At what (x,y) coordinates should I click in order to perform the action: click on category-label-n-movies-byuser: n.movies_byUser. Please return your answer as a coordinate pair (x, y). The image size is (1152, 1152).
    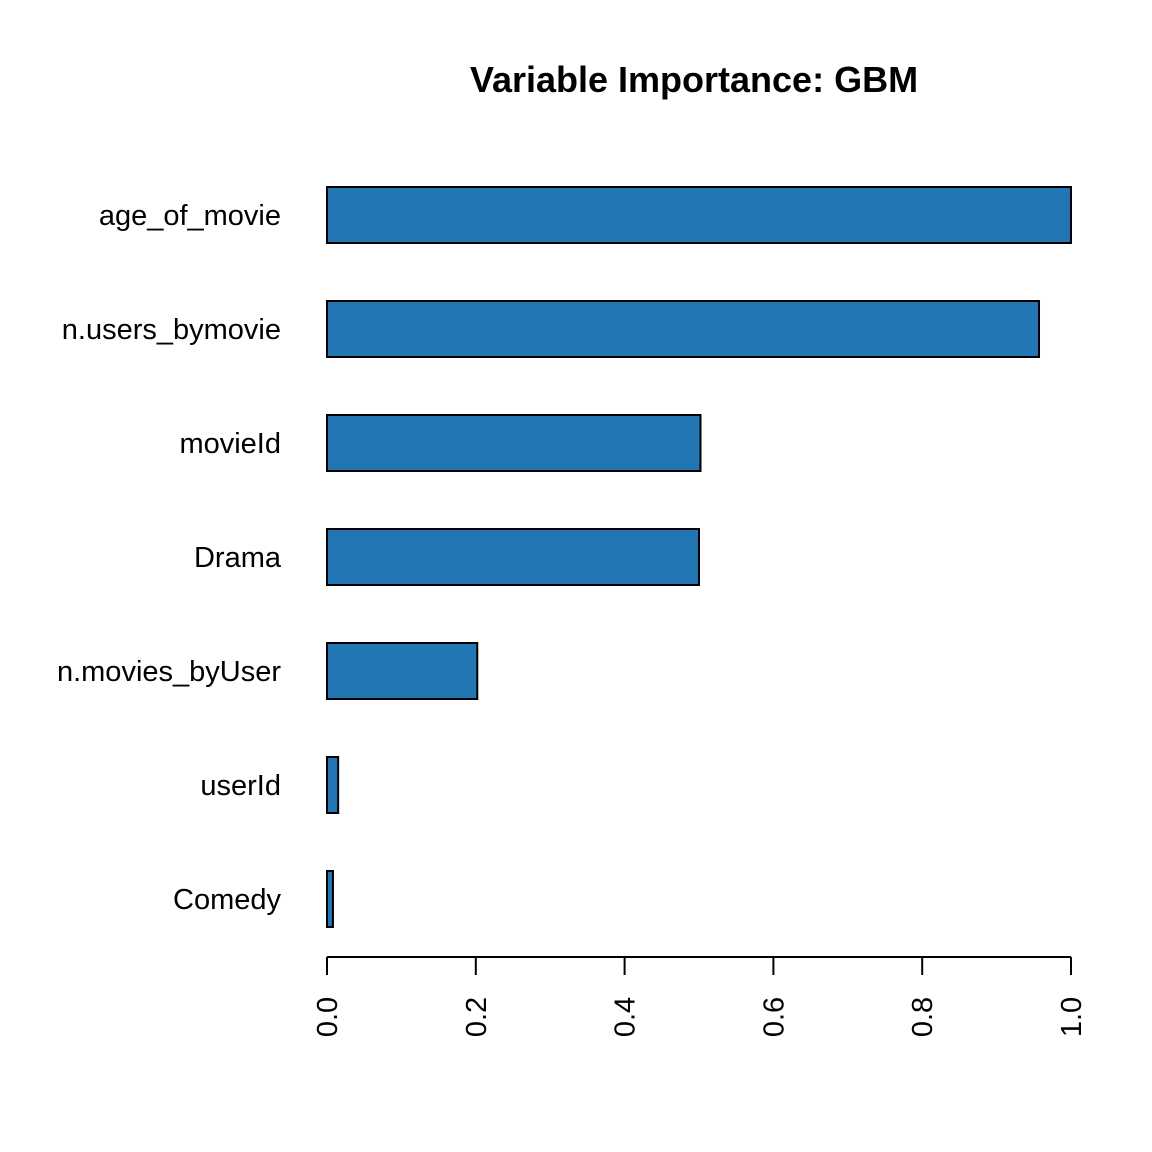
    Looking at the image, I should click on (169, 672).